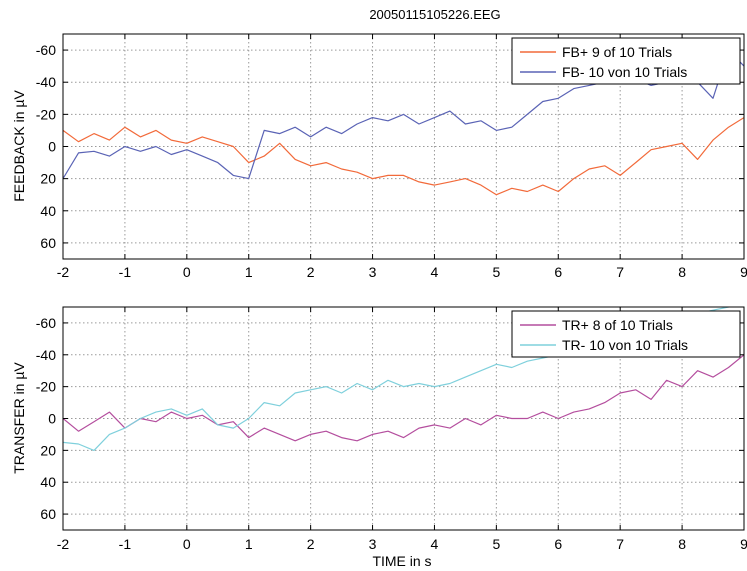 The height and width of the screenshot is (571, 747). Describe the element at coordinates (682, 272) in the screenshot. I see `feedback-x-tick-label: 8` at that location.